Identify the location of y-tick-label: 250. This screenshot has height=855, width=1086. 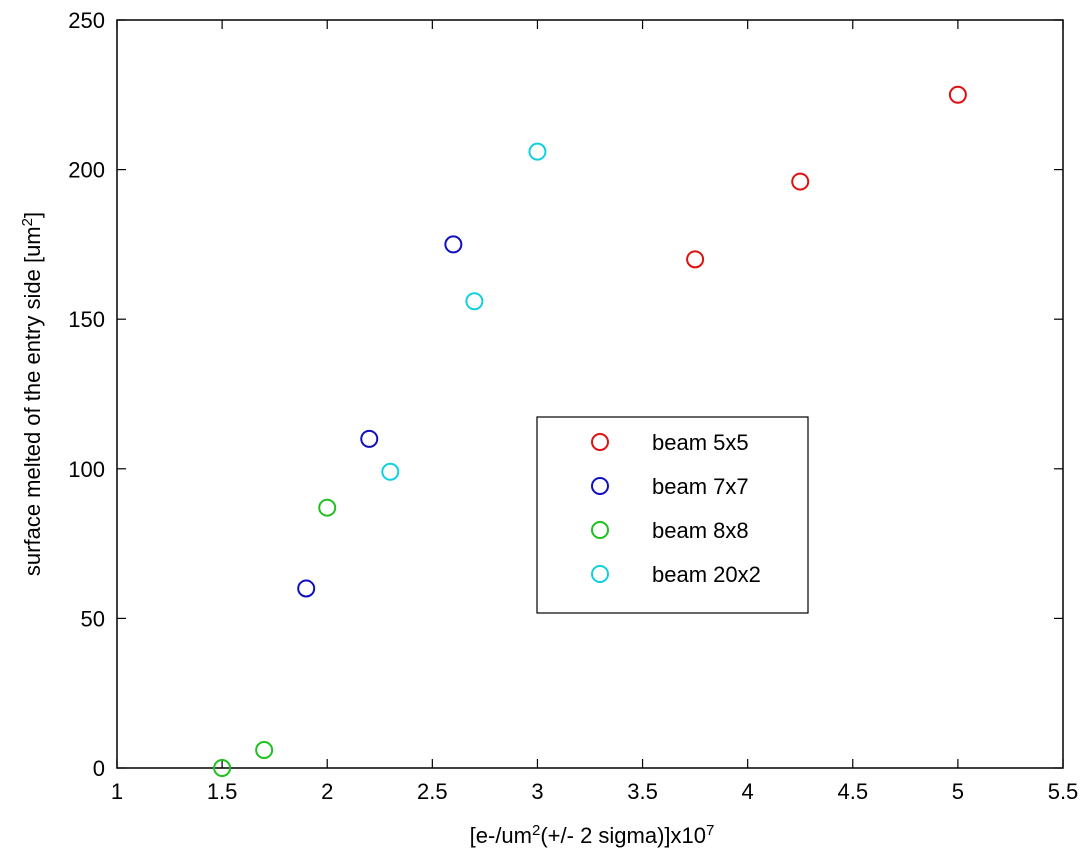
(86, 20).